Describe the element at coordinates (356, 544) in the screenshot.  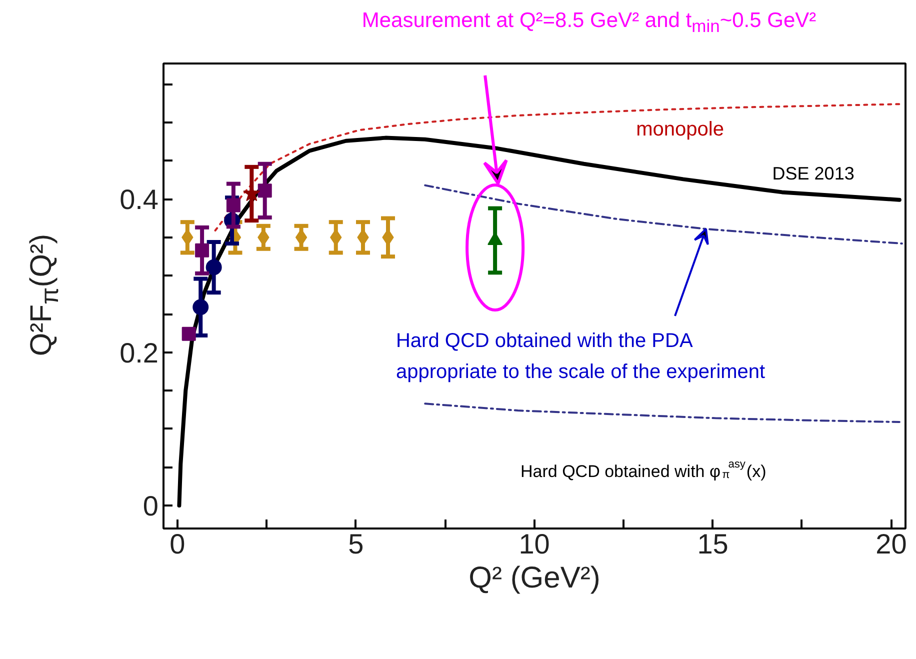
I see `x-tick-label: 5` at that location.